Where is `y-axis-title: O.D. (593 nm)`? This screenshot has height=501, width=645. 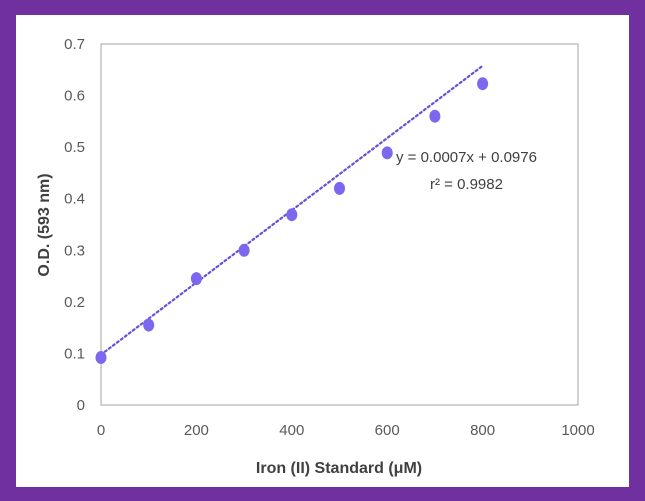 y-axis-title: O.D. (593 nm) is located at coordinates (44, 224).